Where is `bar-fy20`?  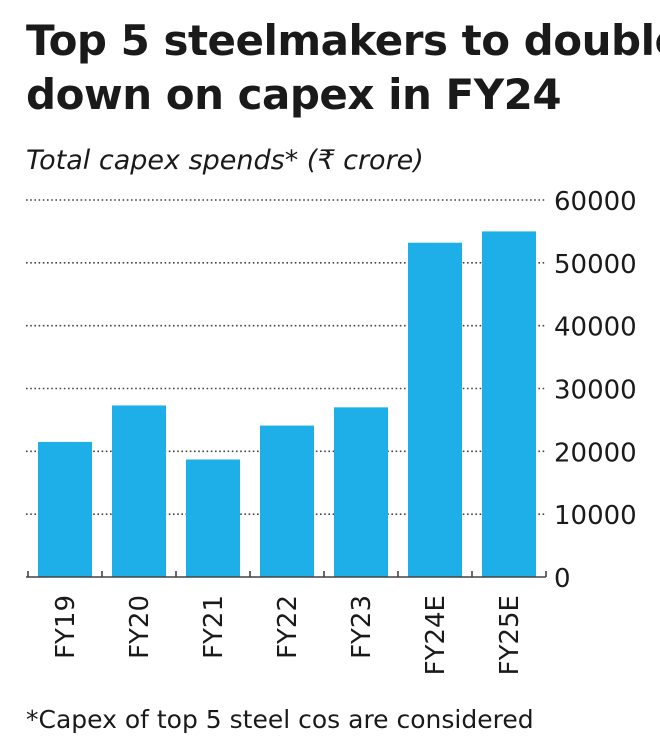 bar-fy20 is located at coordinates (139, 491).